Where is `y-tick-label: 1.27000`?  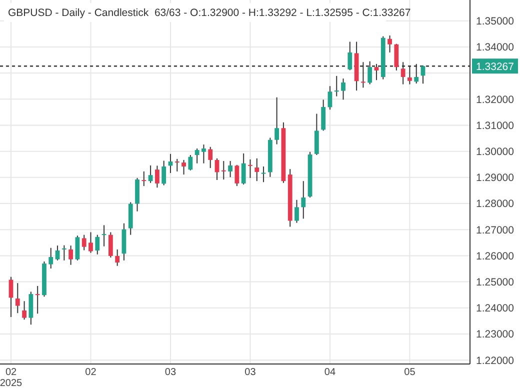 y-tick-label: 1.27000 is located at coordinates (495, 230).